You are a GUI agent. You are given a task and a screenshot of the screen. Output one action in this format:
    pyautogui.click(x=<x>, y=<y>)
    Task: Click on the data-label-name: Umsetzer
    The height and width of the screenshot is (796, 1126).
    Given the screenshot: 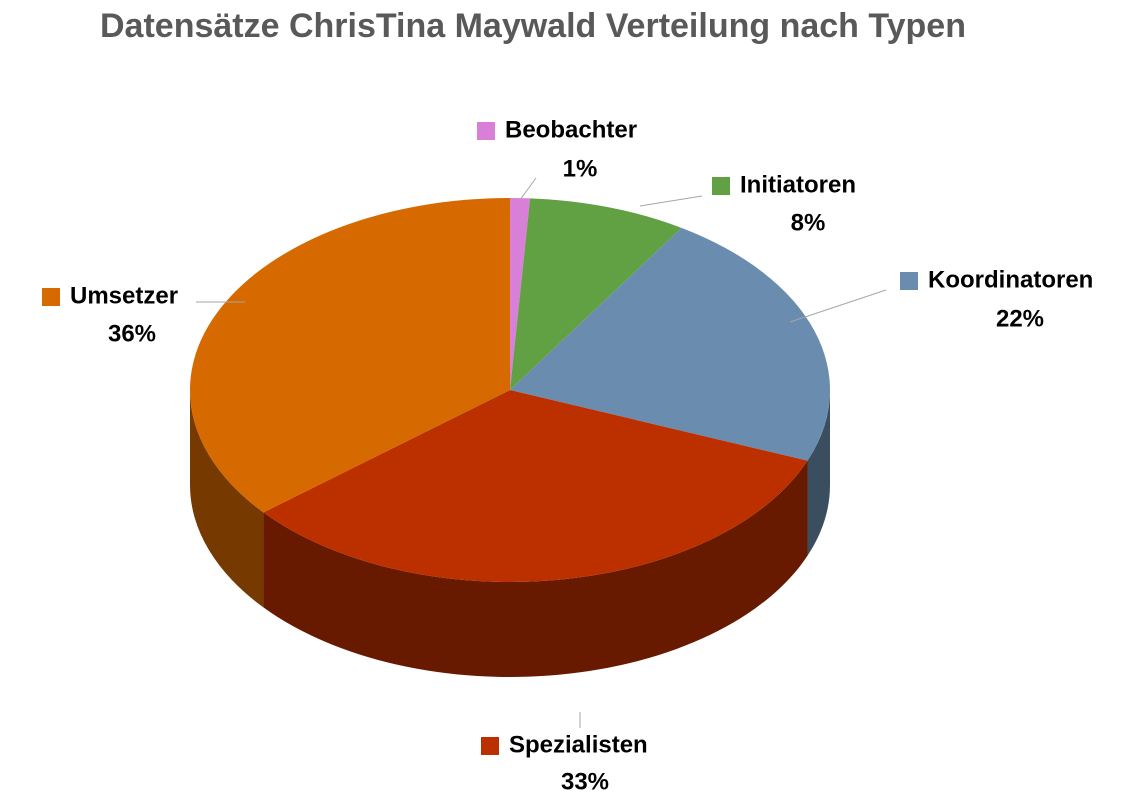 What is the action you would take?
    pyautogui.click(x=124, y=295)
    